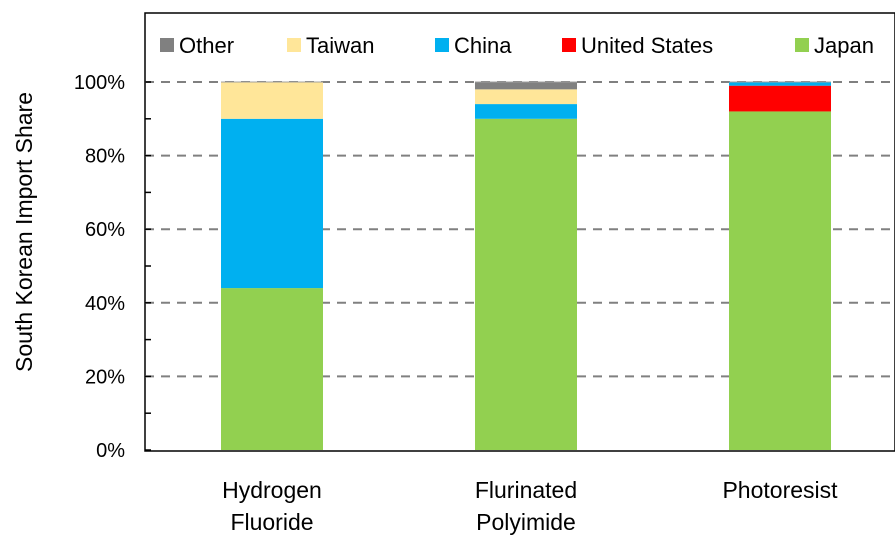  I want to click on legend-swatch-other, so click(167, 45).